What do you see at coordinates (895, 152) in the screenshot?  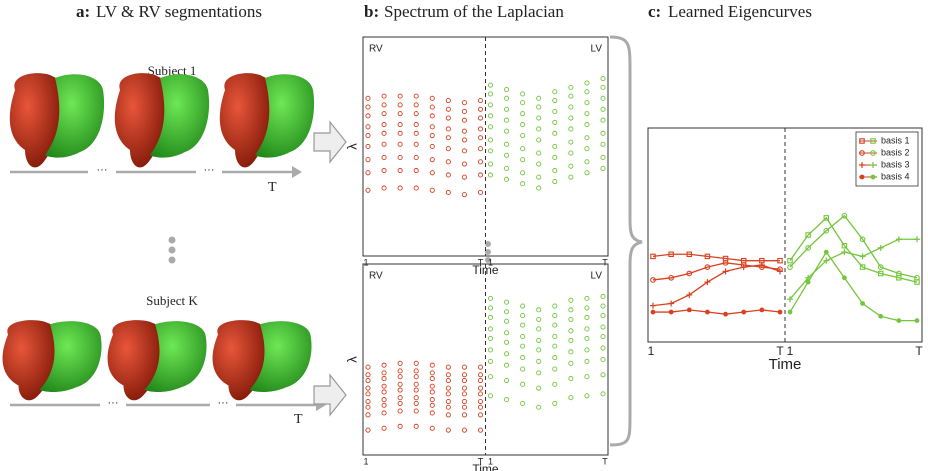 I see `legend-label: basis 2` at bounding box center [895, 152].